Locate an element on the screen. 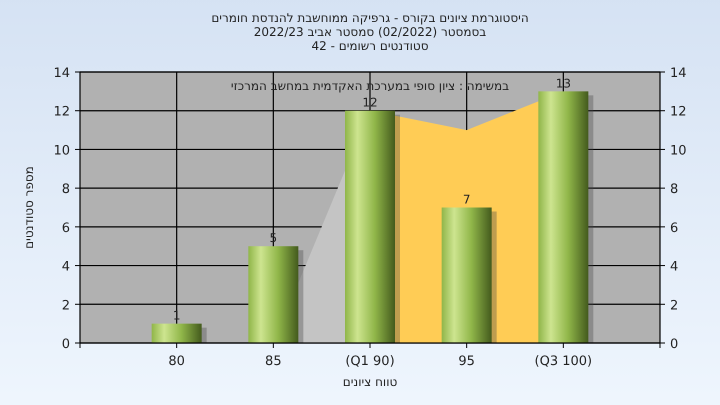 The height and width of the screenshot is (405, 720). y2-tick-label: 0 is located at coordinates (674, 344).